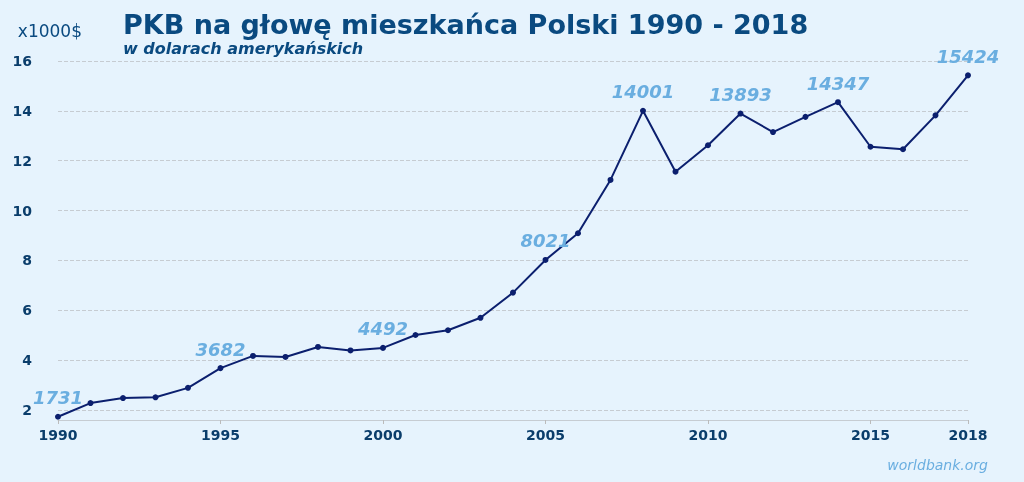 Image resolution: width=1024 pixels, height=482 pixels. I want to click on x-tick-label: 2018, so click(968, 435).